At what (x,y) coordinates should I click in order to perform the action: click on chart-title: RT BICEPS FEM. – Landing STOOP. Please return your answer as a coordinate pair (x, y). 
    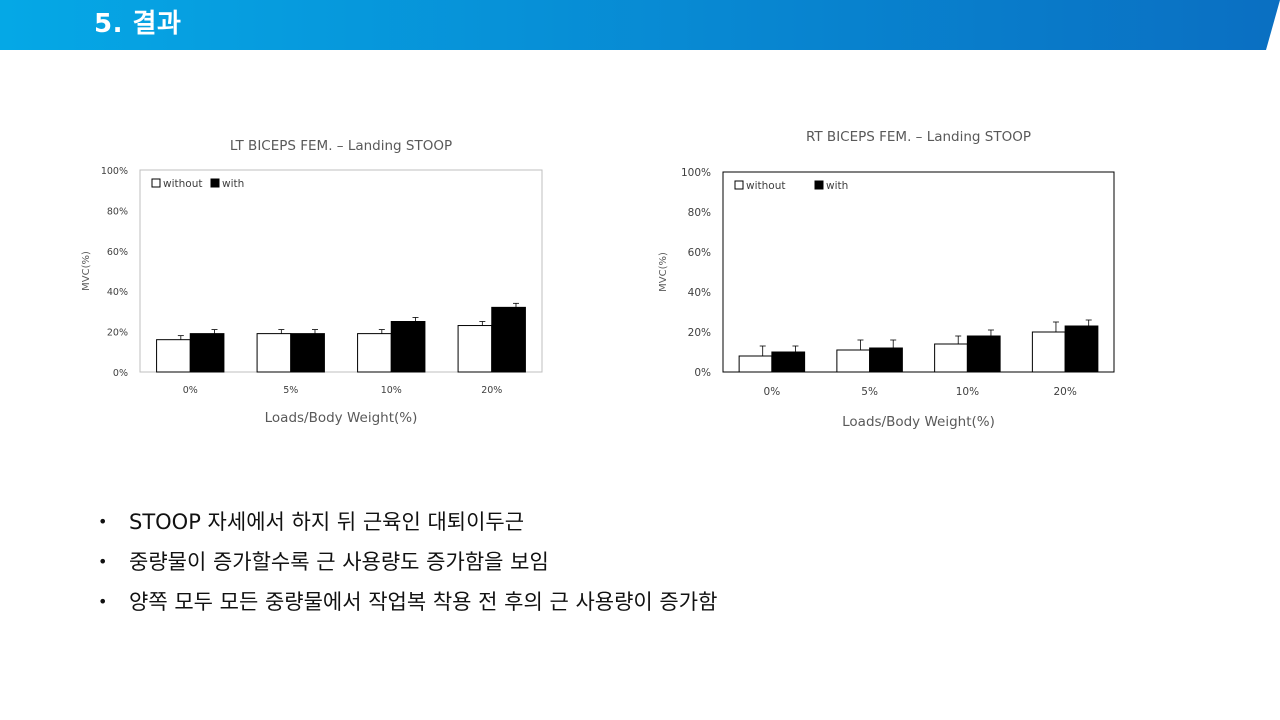
    Looking at the image, I should click on (918, 137).